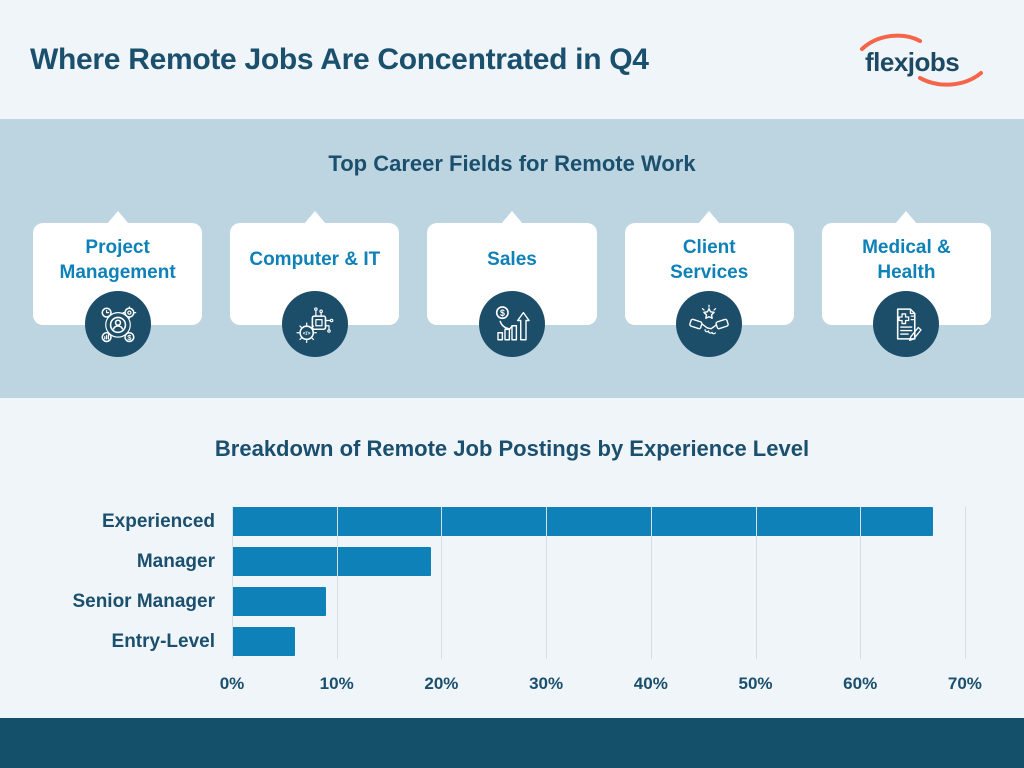 Image resolution: width=1024 pixels, height=768 pixels. What do you see at coordinates (512, 743) in the screenshot?
I see `footer-bar` at bounding box center [512, 743].